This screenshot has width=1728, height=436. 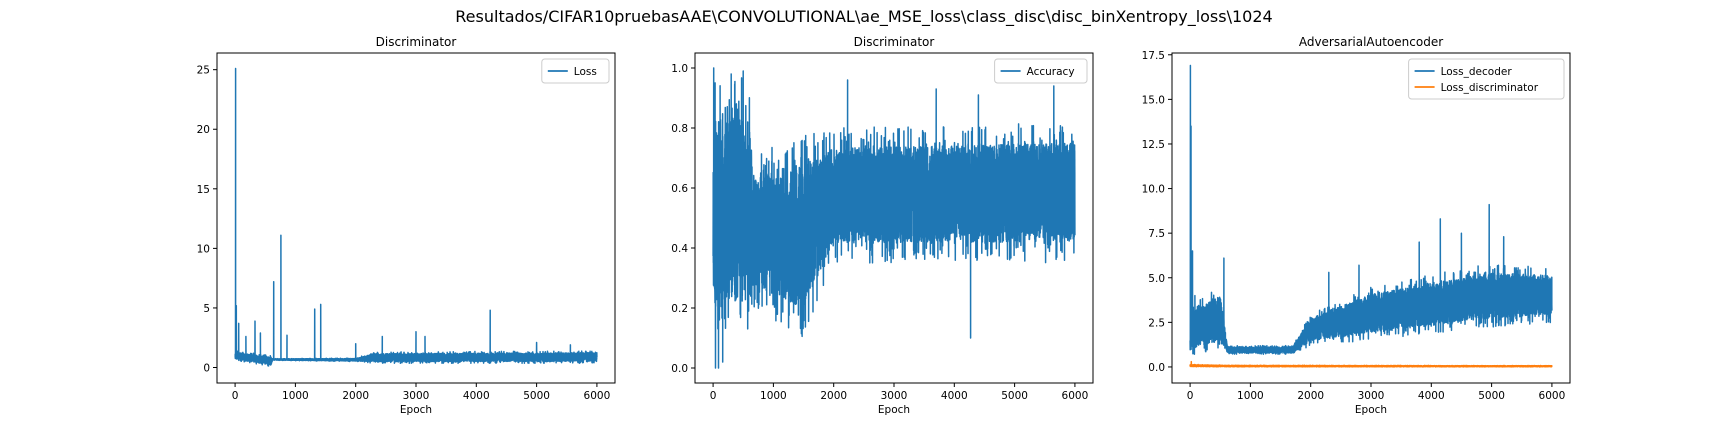 What do you see at coordinates (203, 249) in the screenshot?
I see `y-tick-label: 10` at bounding box center [203, 249].